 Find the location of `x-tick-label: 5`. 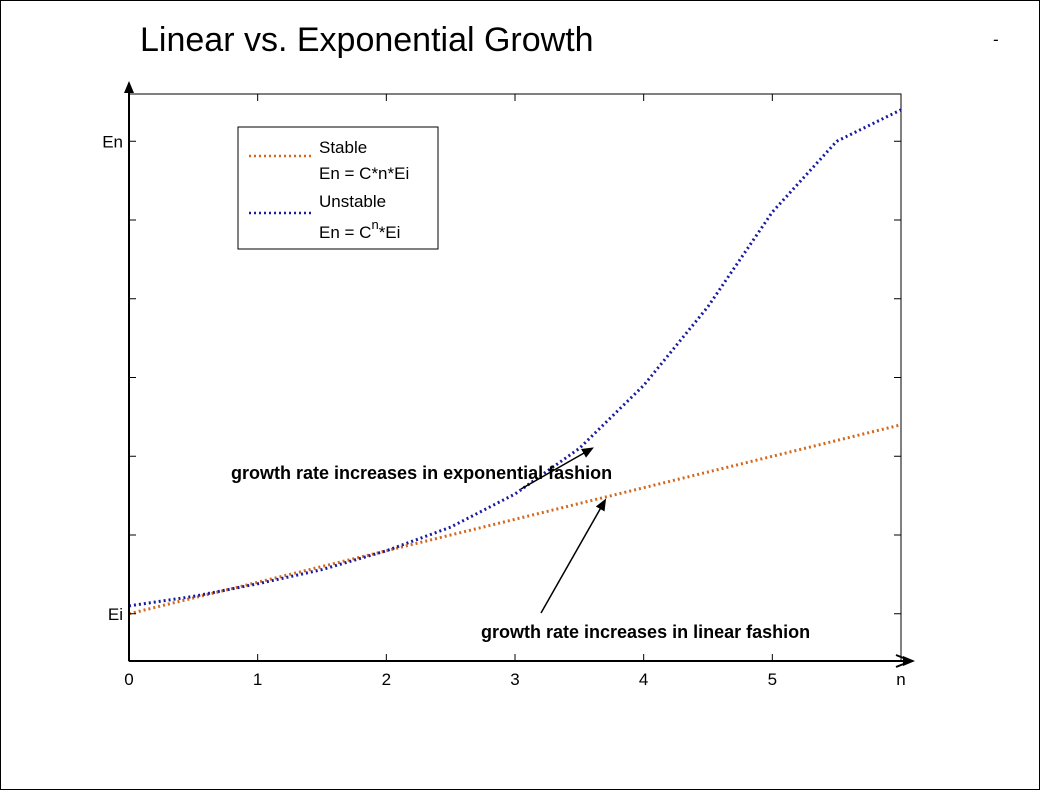

x-tick-label: 5 is located at coordinates (772, 679).